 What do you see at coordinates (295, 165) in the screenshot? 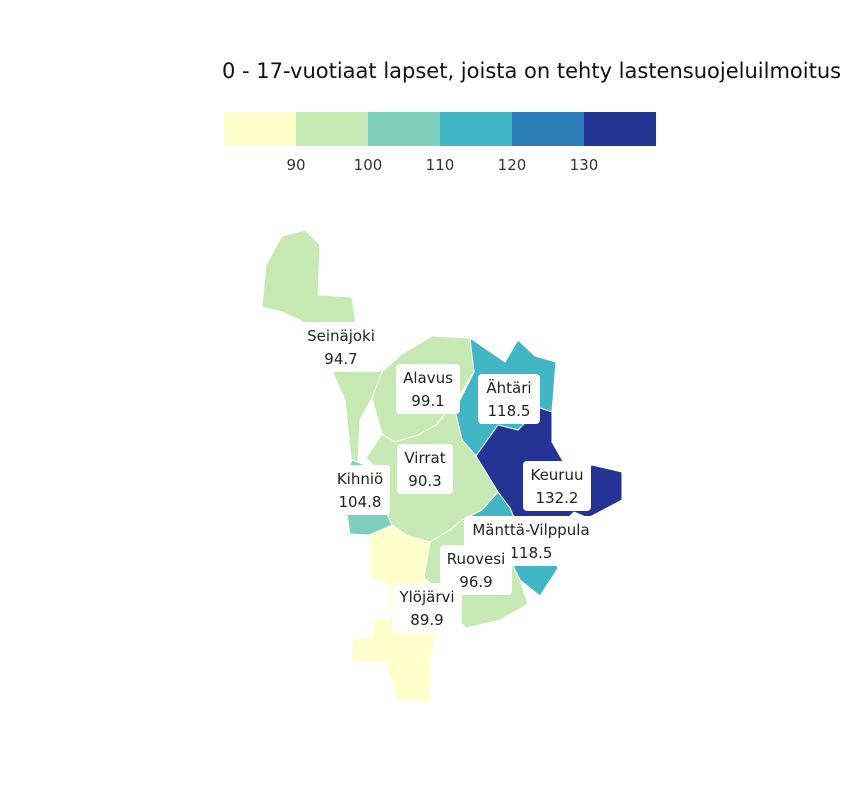
I see `legend-tick-90: 90` at bounding box center [295, 165].